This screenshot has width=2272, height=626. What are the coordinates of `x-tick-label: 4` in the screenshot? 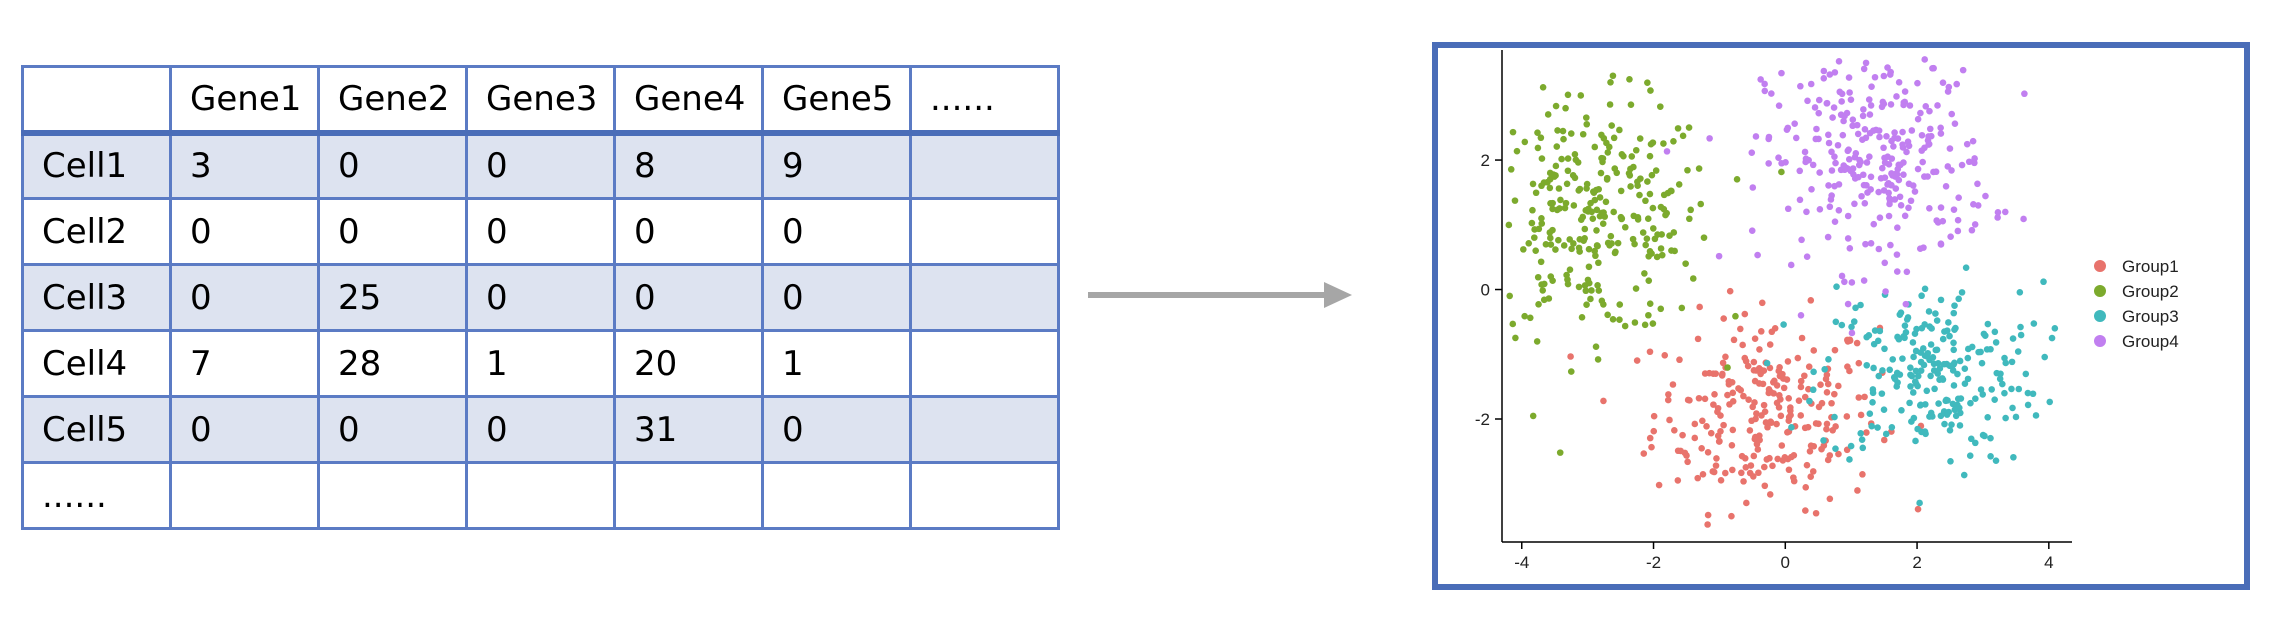 It's located at (2048, 562).